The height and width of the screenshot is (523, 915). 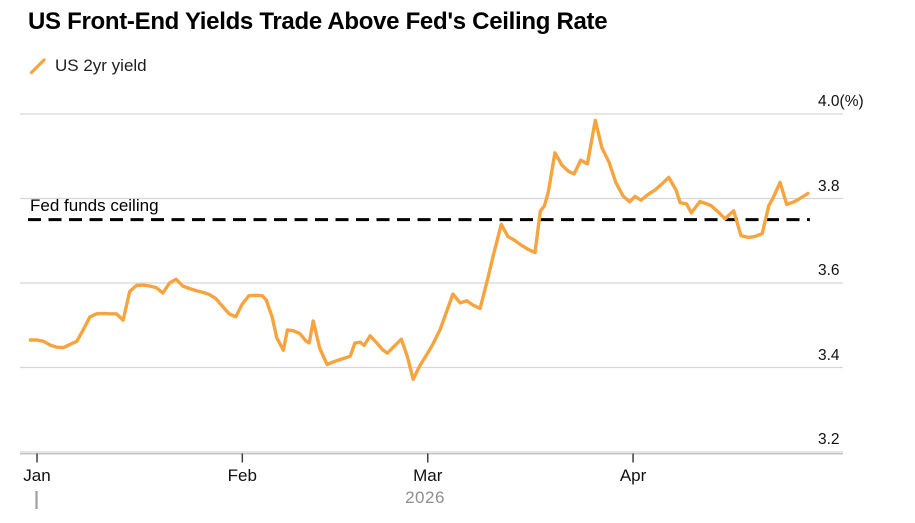 I want to click on x-tick-label: Jan, so click(x=37, y=475).